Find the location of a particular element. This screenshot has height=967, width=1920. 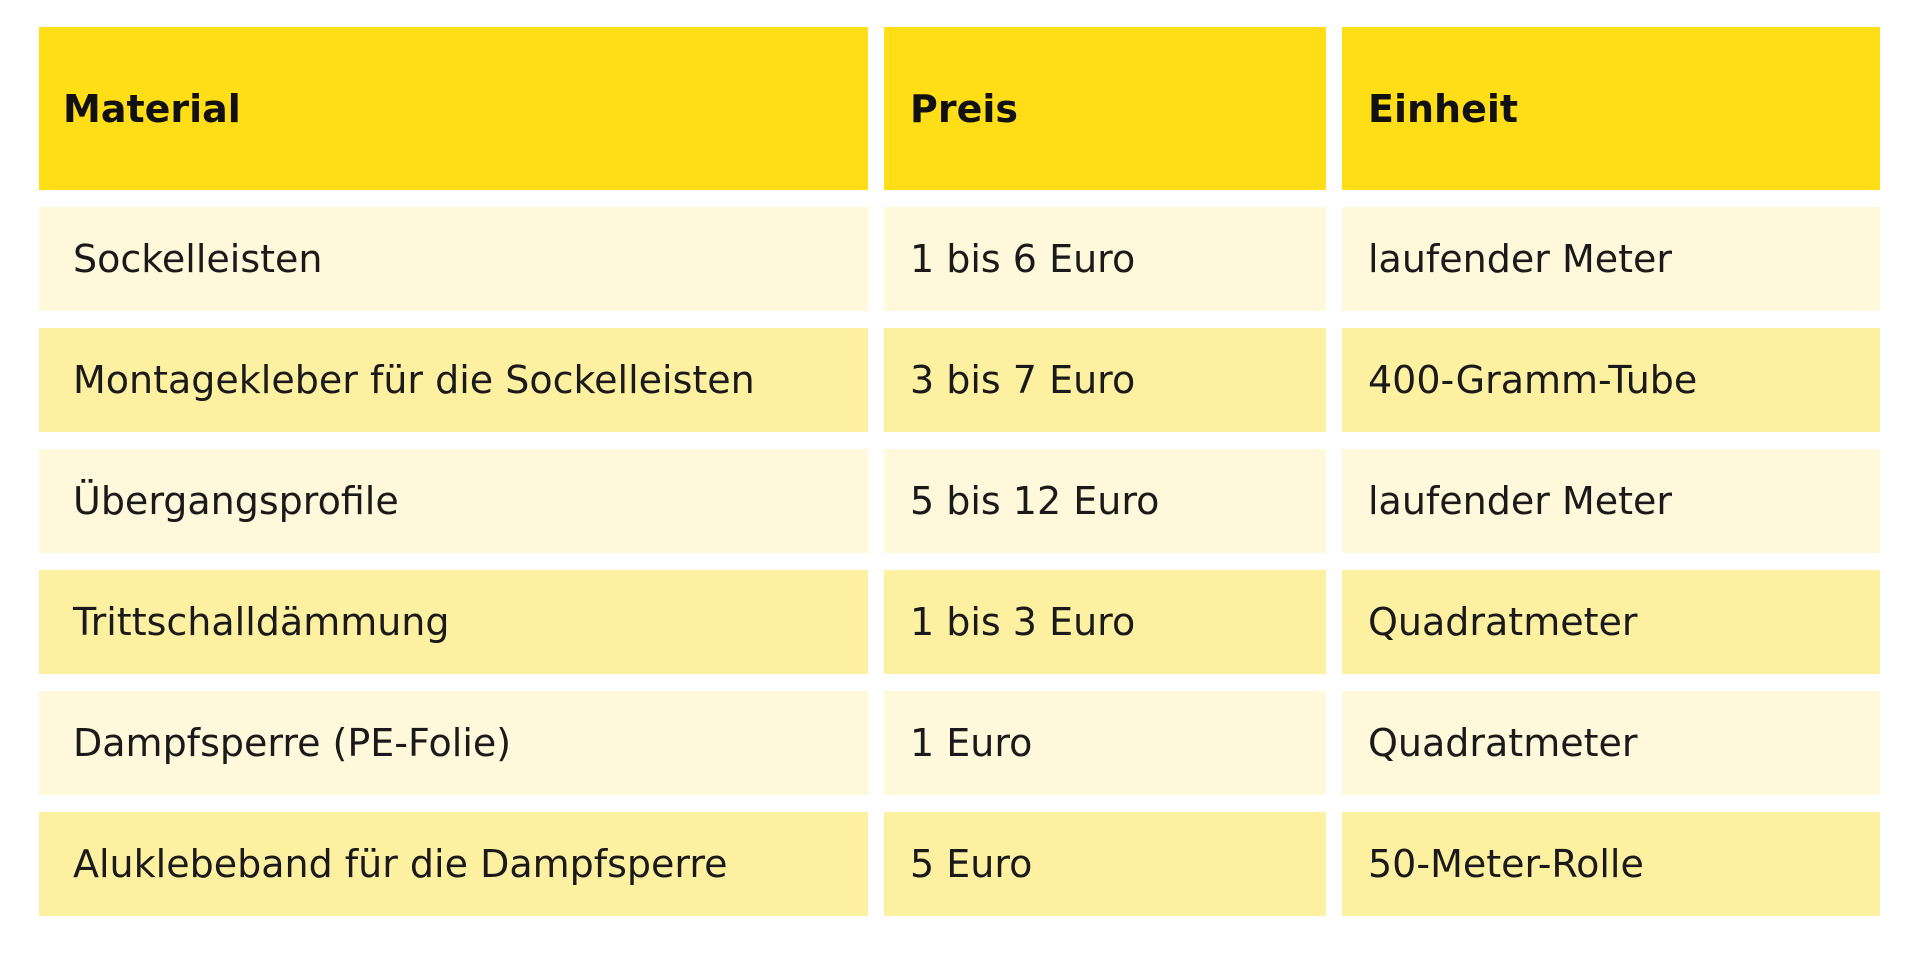

table-cell: 5 Euro is located at coordinates (1105, 864).